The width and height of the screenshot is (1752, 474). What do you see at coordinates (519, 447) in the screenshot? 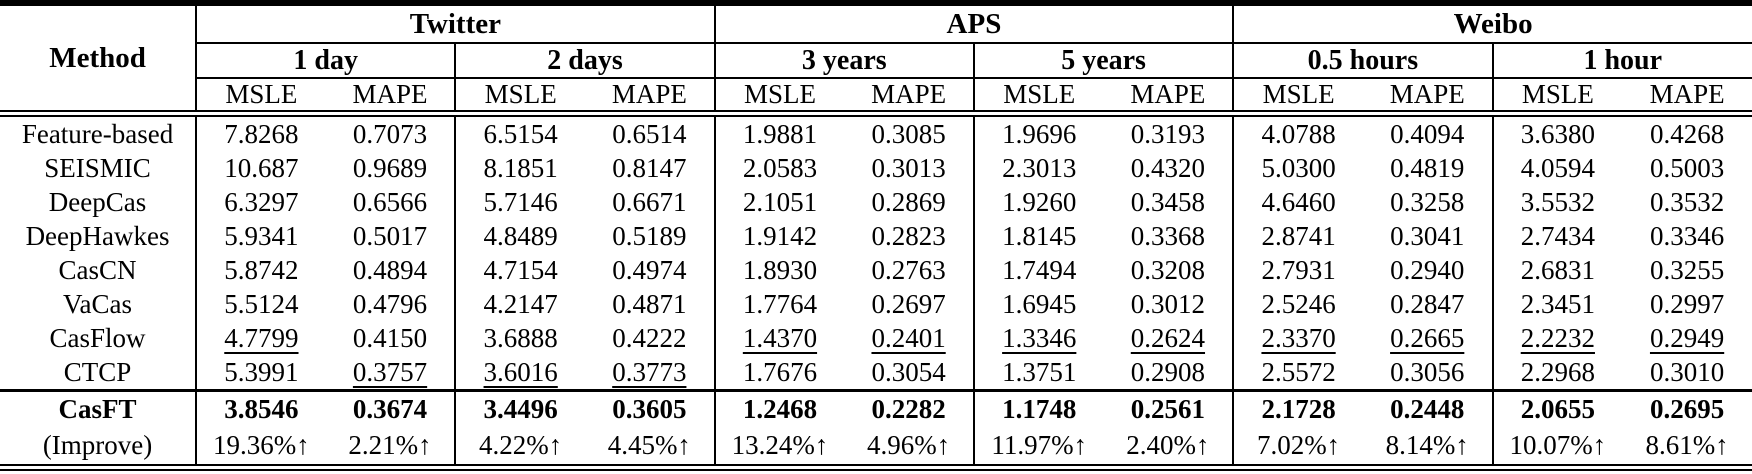
I see `value-cell: 4.22%↑` at bounding box center [519, 447].